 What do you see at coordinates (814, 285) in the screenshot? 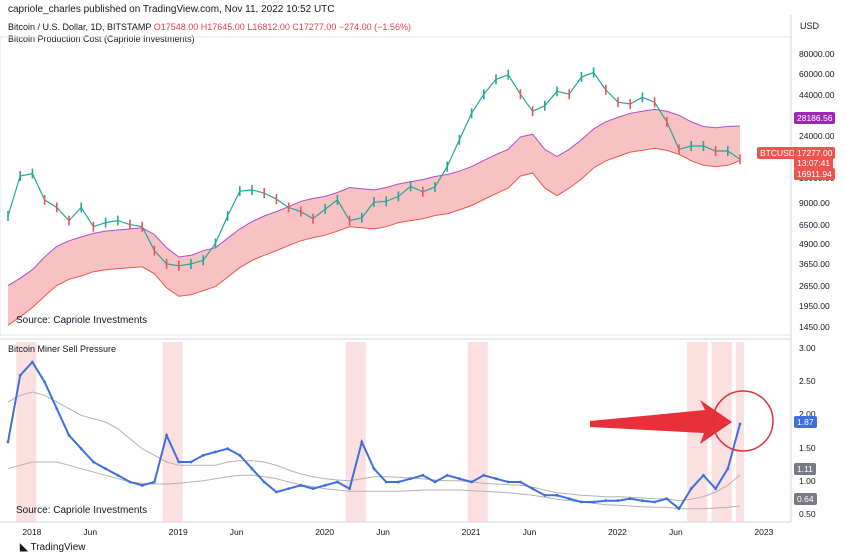
I see `top-y-tick: 2650.00` at bounding box center [814, 285].